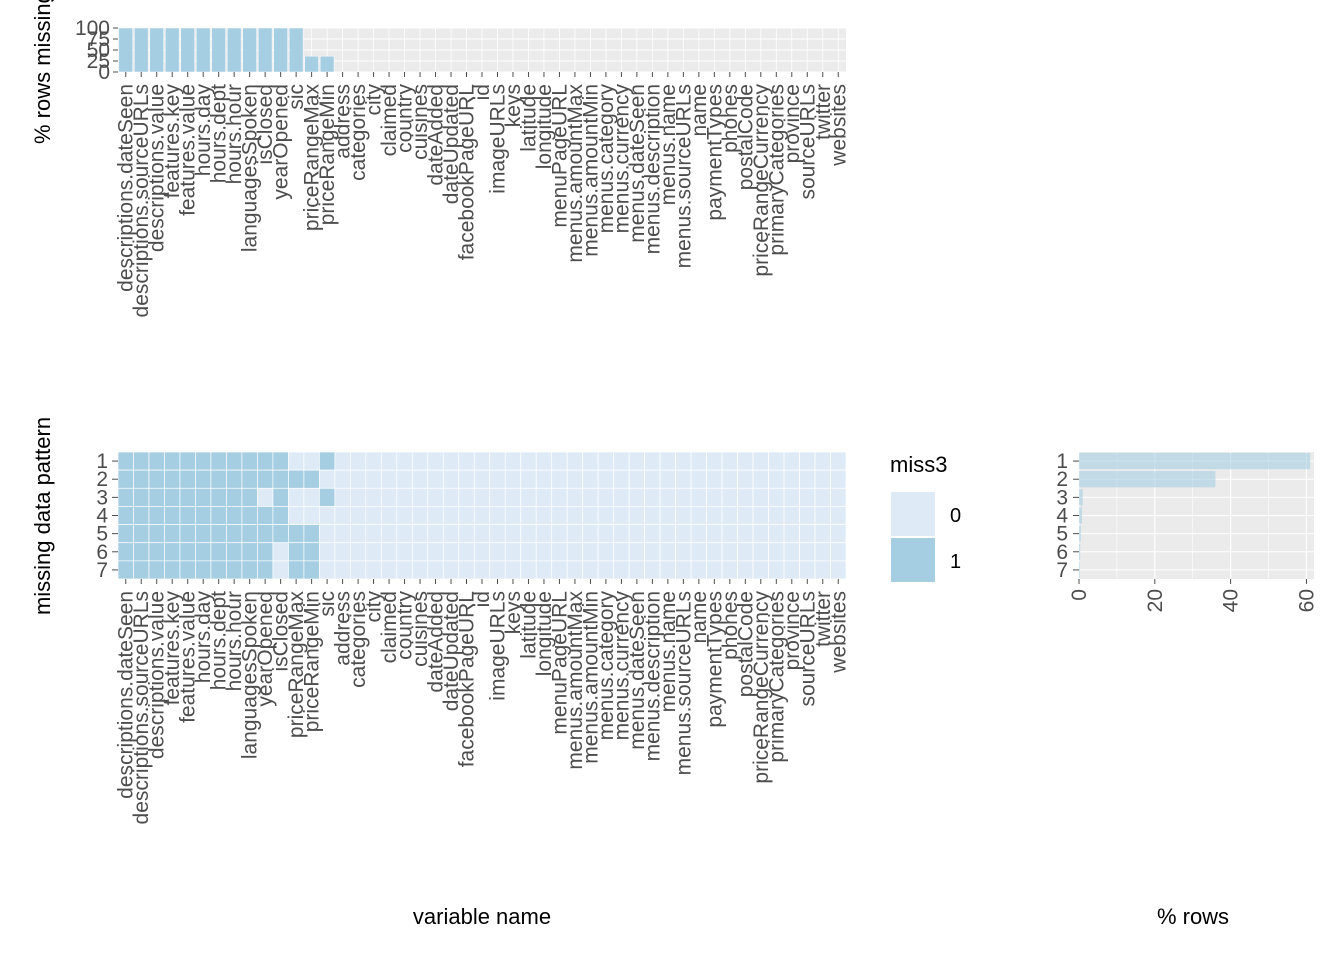 This screenshot has height=960, width=1344. Describe the element at coordinates (544, 633) in the screenshot. I see `x-tick-label: longitude` at that location.